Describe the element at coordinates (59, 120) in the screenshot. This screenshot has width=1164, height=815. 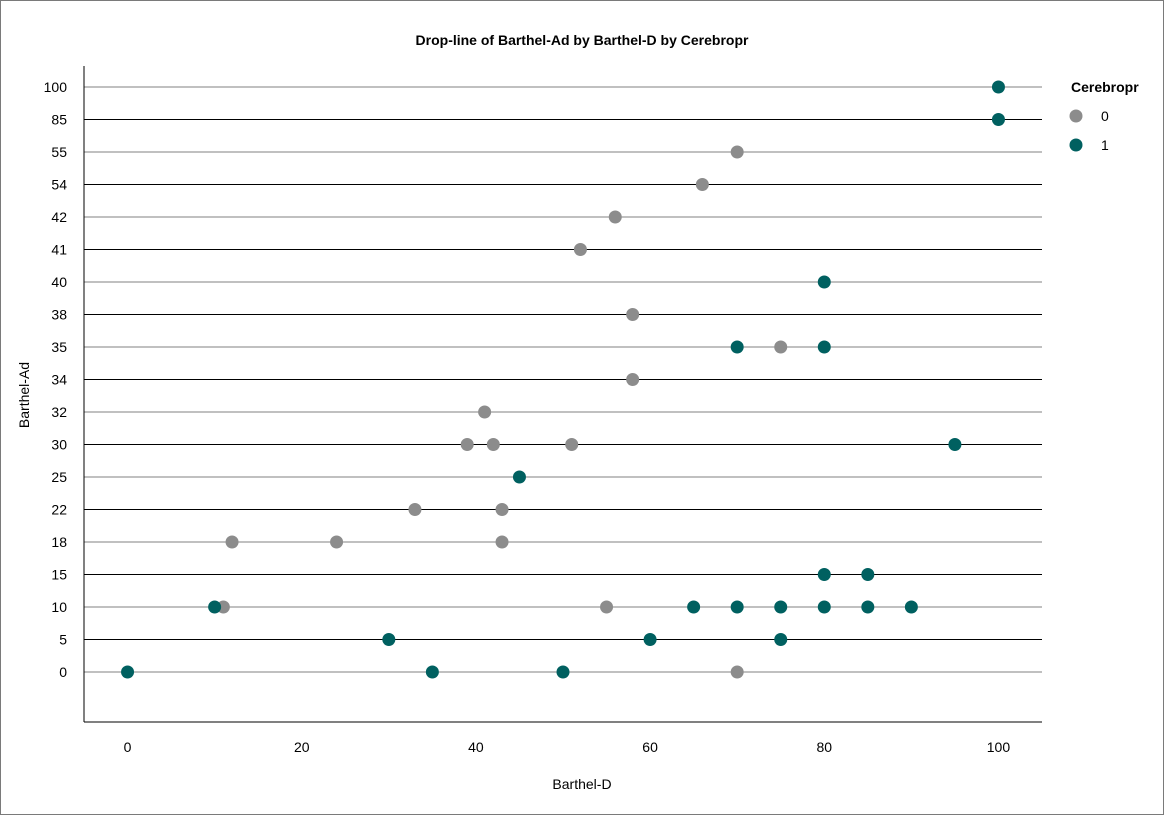
I see `y-tick-label: 85` at that location.